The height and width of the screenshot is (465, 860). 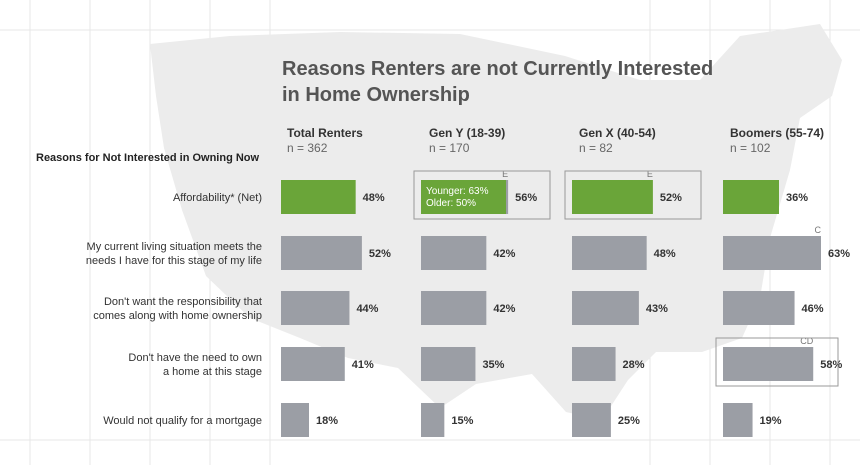 I want to click on row-header: Reasons for Not Interested in Owning Now, so click(x=148, y=158).